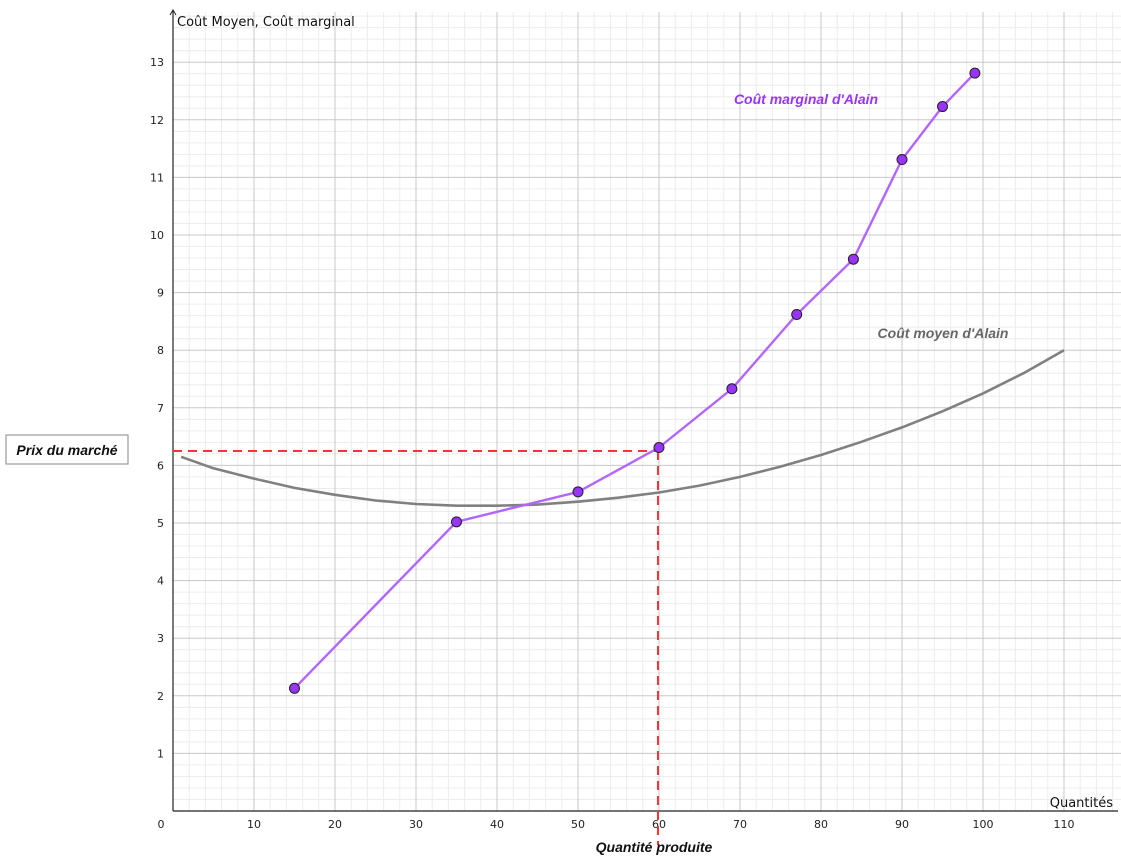 The width and height of the screenshot is (1121, 856). I want to click on x-axis-title: Quantités, so click(1081, 803).